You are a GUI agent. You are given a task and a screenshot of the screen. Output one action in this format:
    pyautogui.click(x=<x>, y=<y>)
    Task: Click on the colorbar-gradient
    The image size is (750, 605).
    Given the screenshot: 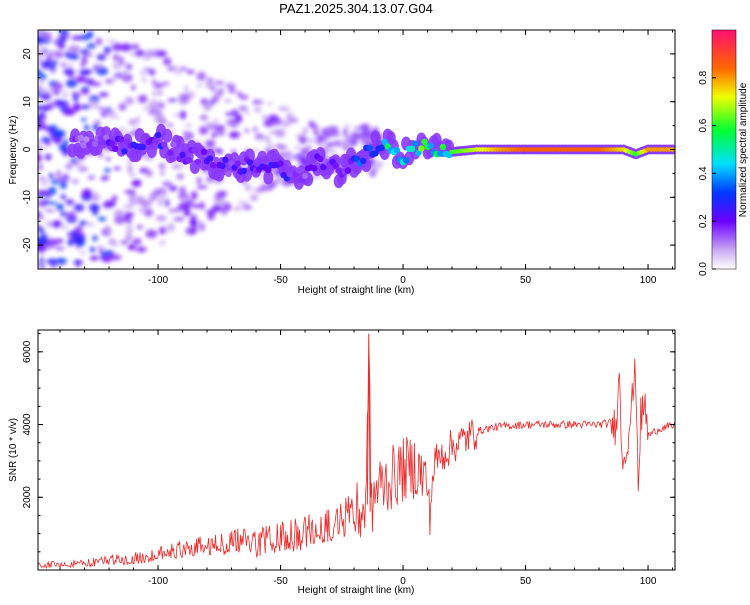 What is the action you would take?
    pyautogui.click(x=724, y=149)
    